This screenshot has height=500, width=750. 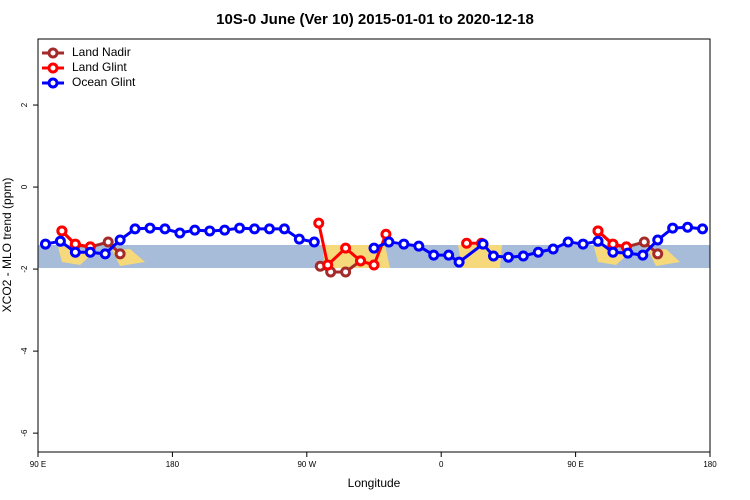 I want to click on y-tick-label: -4, so click(x=24, y=351).